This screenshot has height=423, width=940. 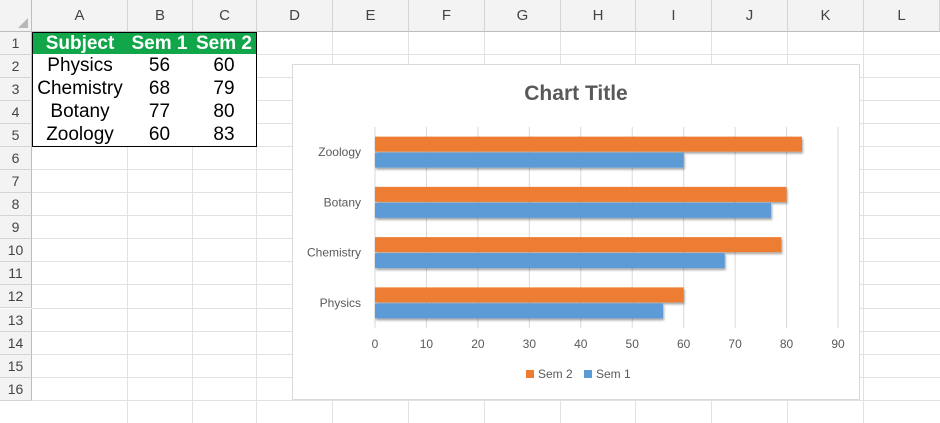 What do you see at coordinates (16, 89) in the screenshot?
I see `row-header-3: 3` at bounding box center [16, 89].